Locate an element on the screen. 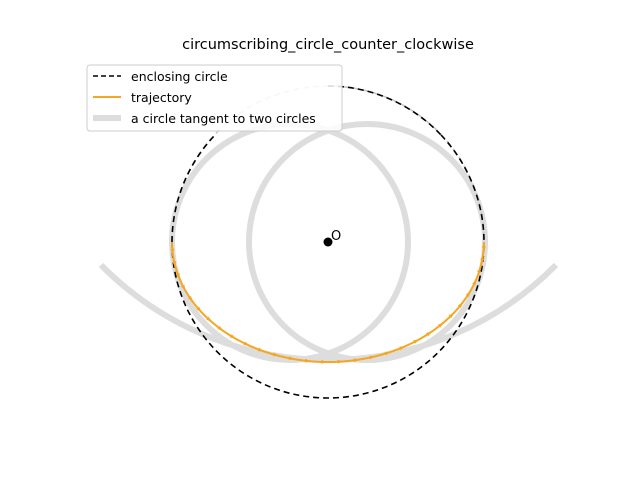 The height and width of the screenshot is (484, 640). enclosing-circle-top-black-arc is located at coordinates (384, 110).